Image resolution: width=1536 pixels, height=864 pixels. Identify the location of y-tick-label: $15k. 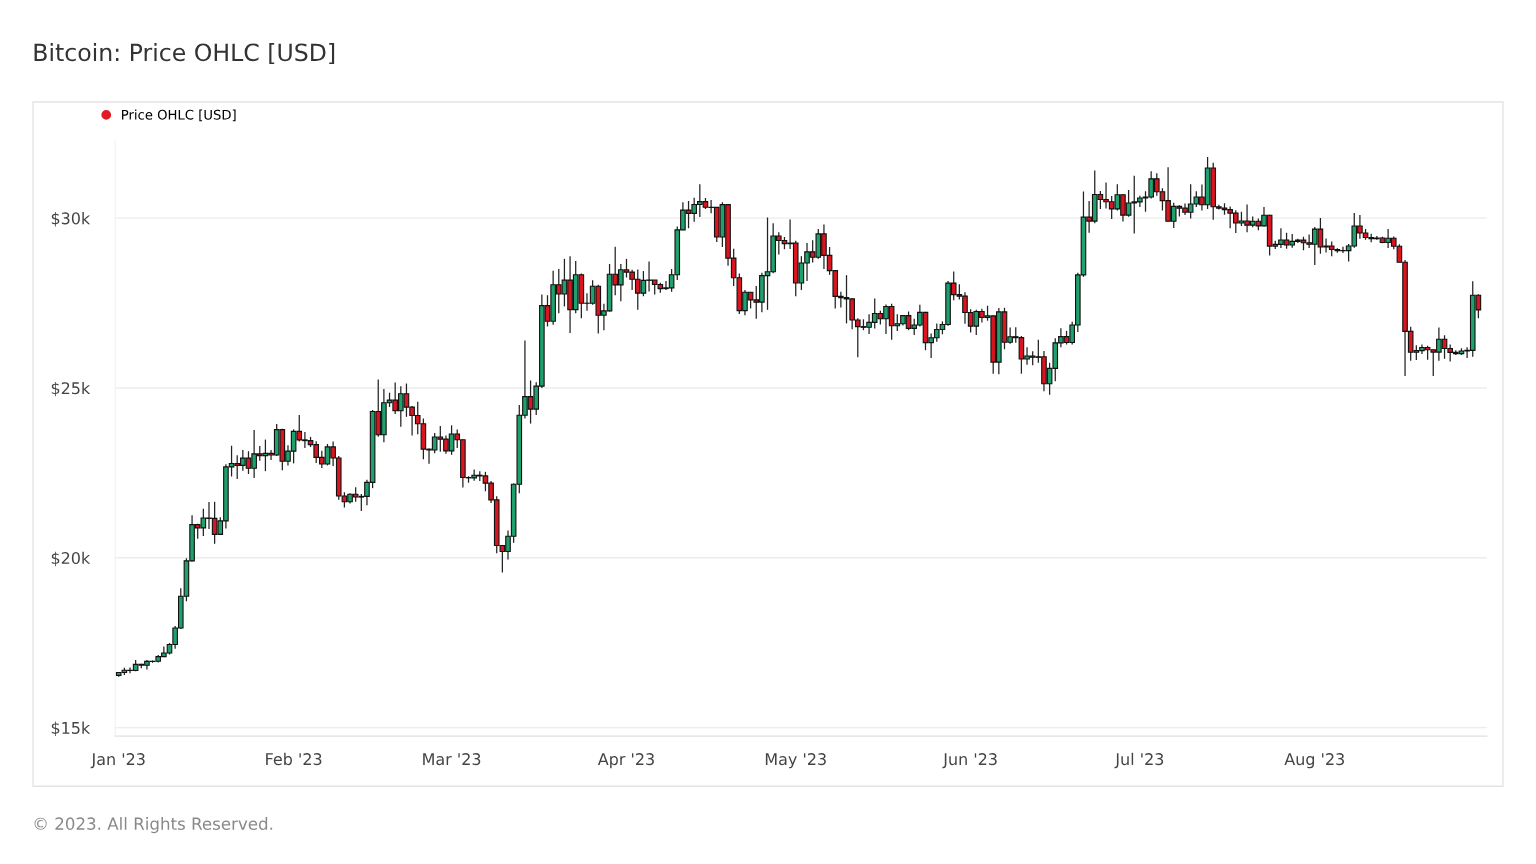
(71, 729).